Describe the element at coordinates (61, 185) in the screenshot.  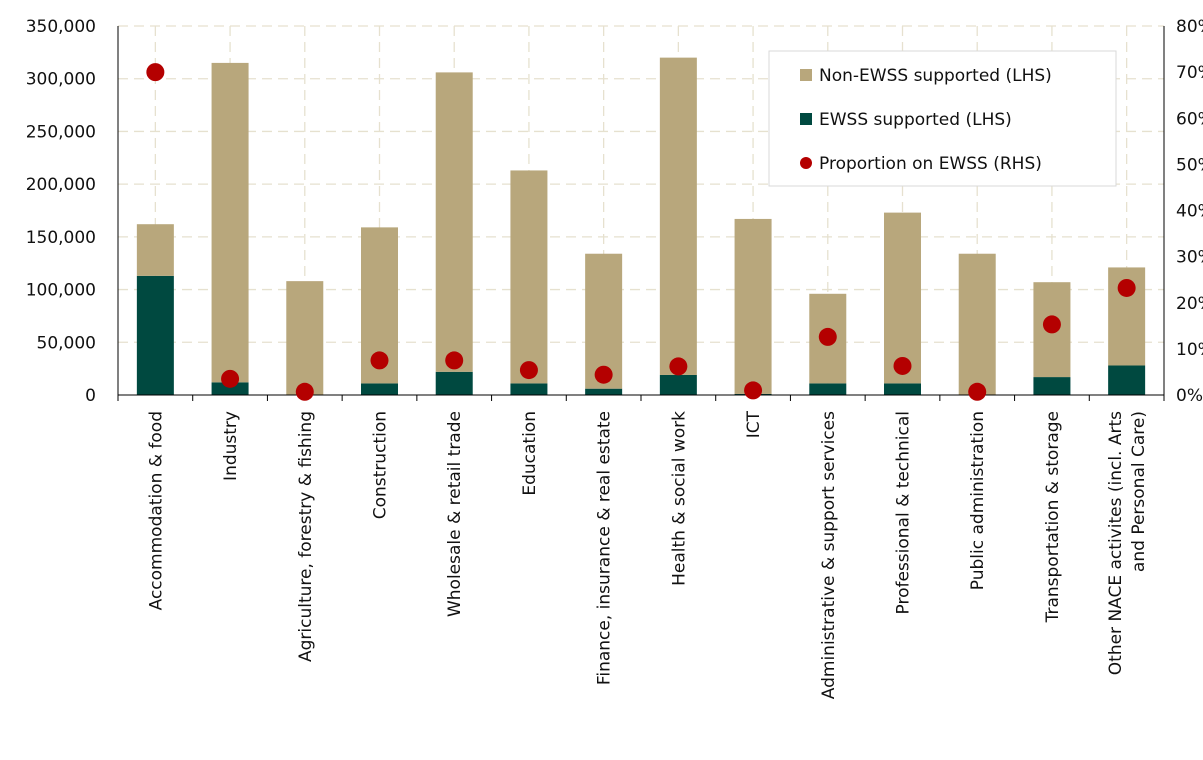
I see `y-left-tick-label: 200,000` at that location.